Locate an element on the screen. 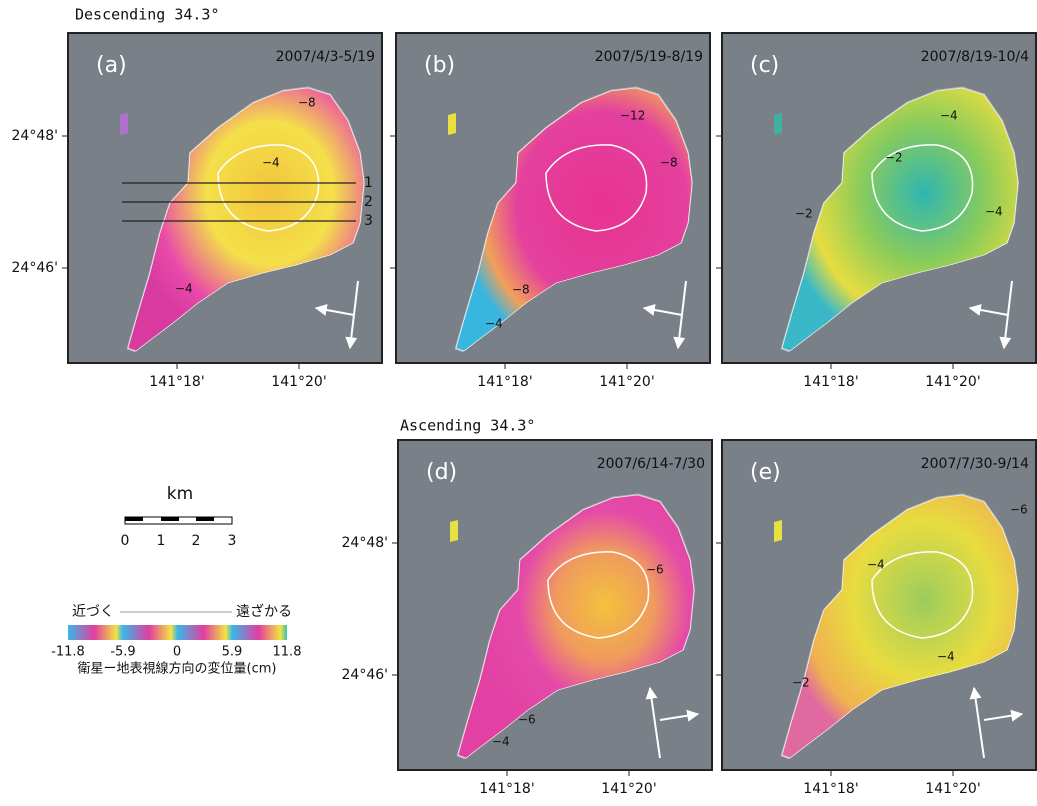 The image size is (1037, 806). panel-label: (d) is located at coordinates (441, 472).